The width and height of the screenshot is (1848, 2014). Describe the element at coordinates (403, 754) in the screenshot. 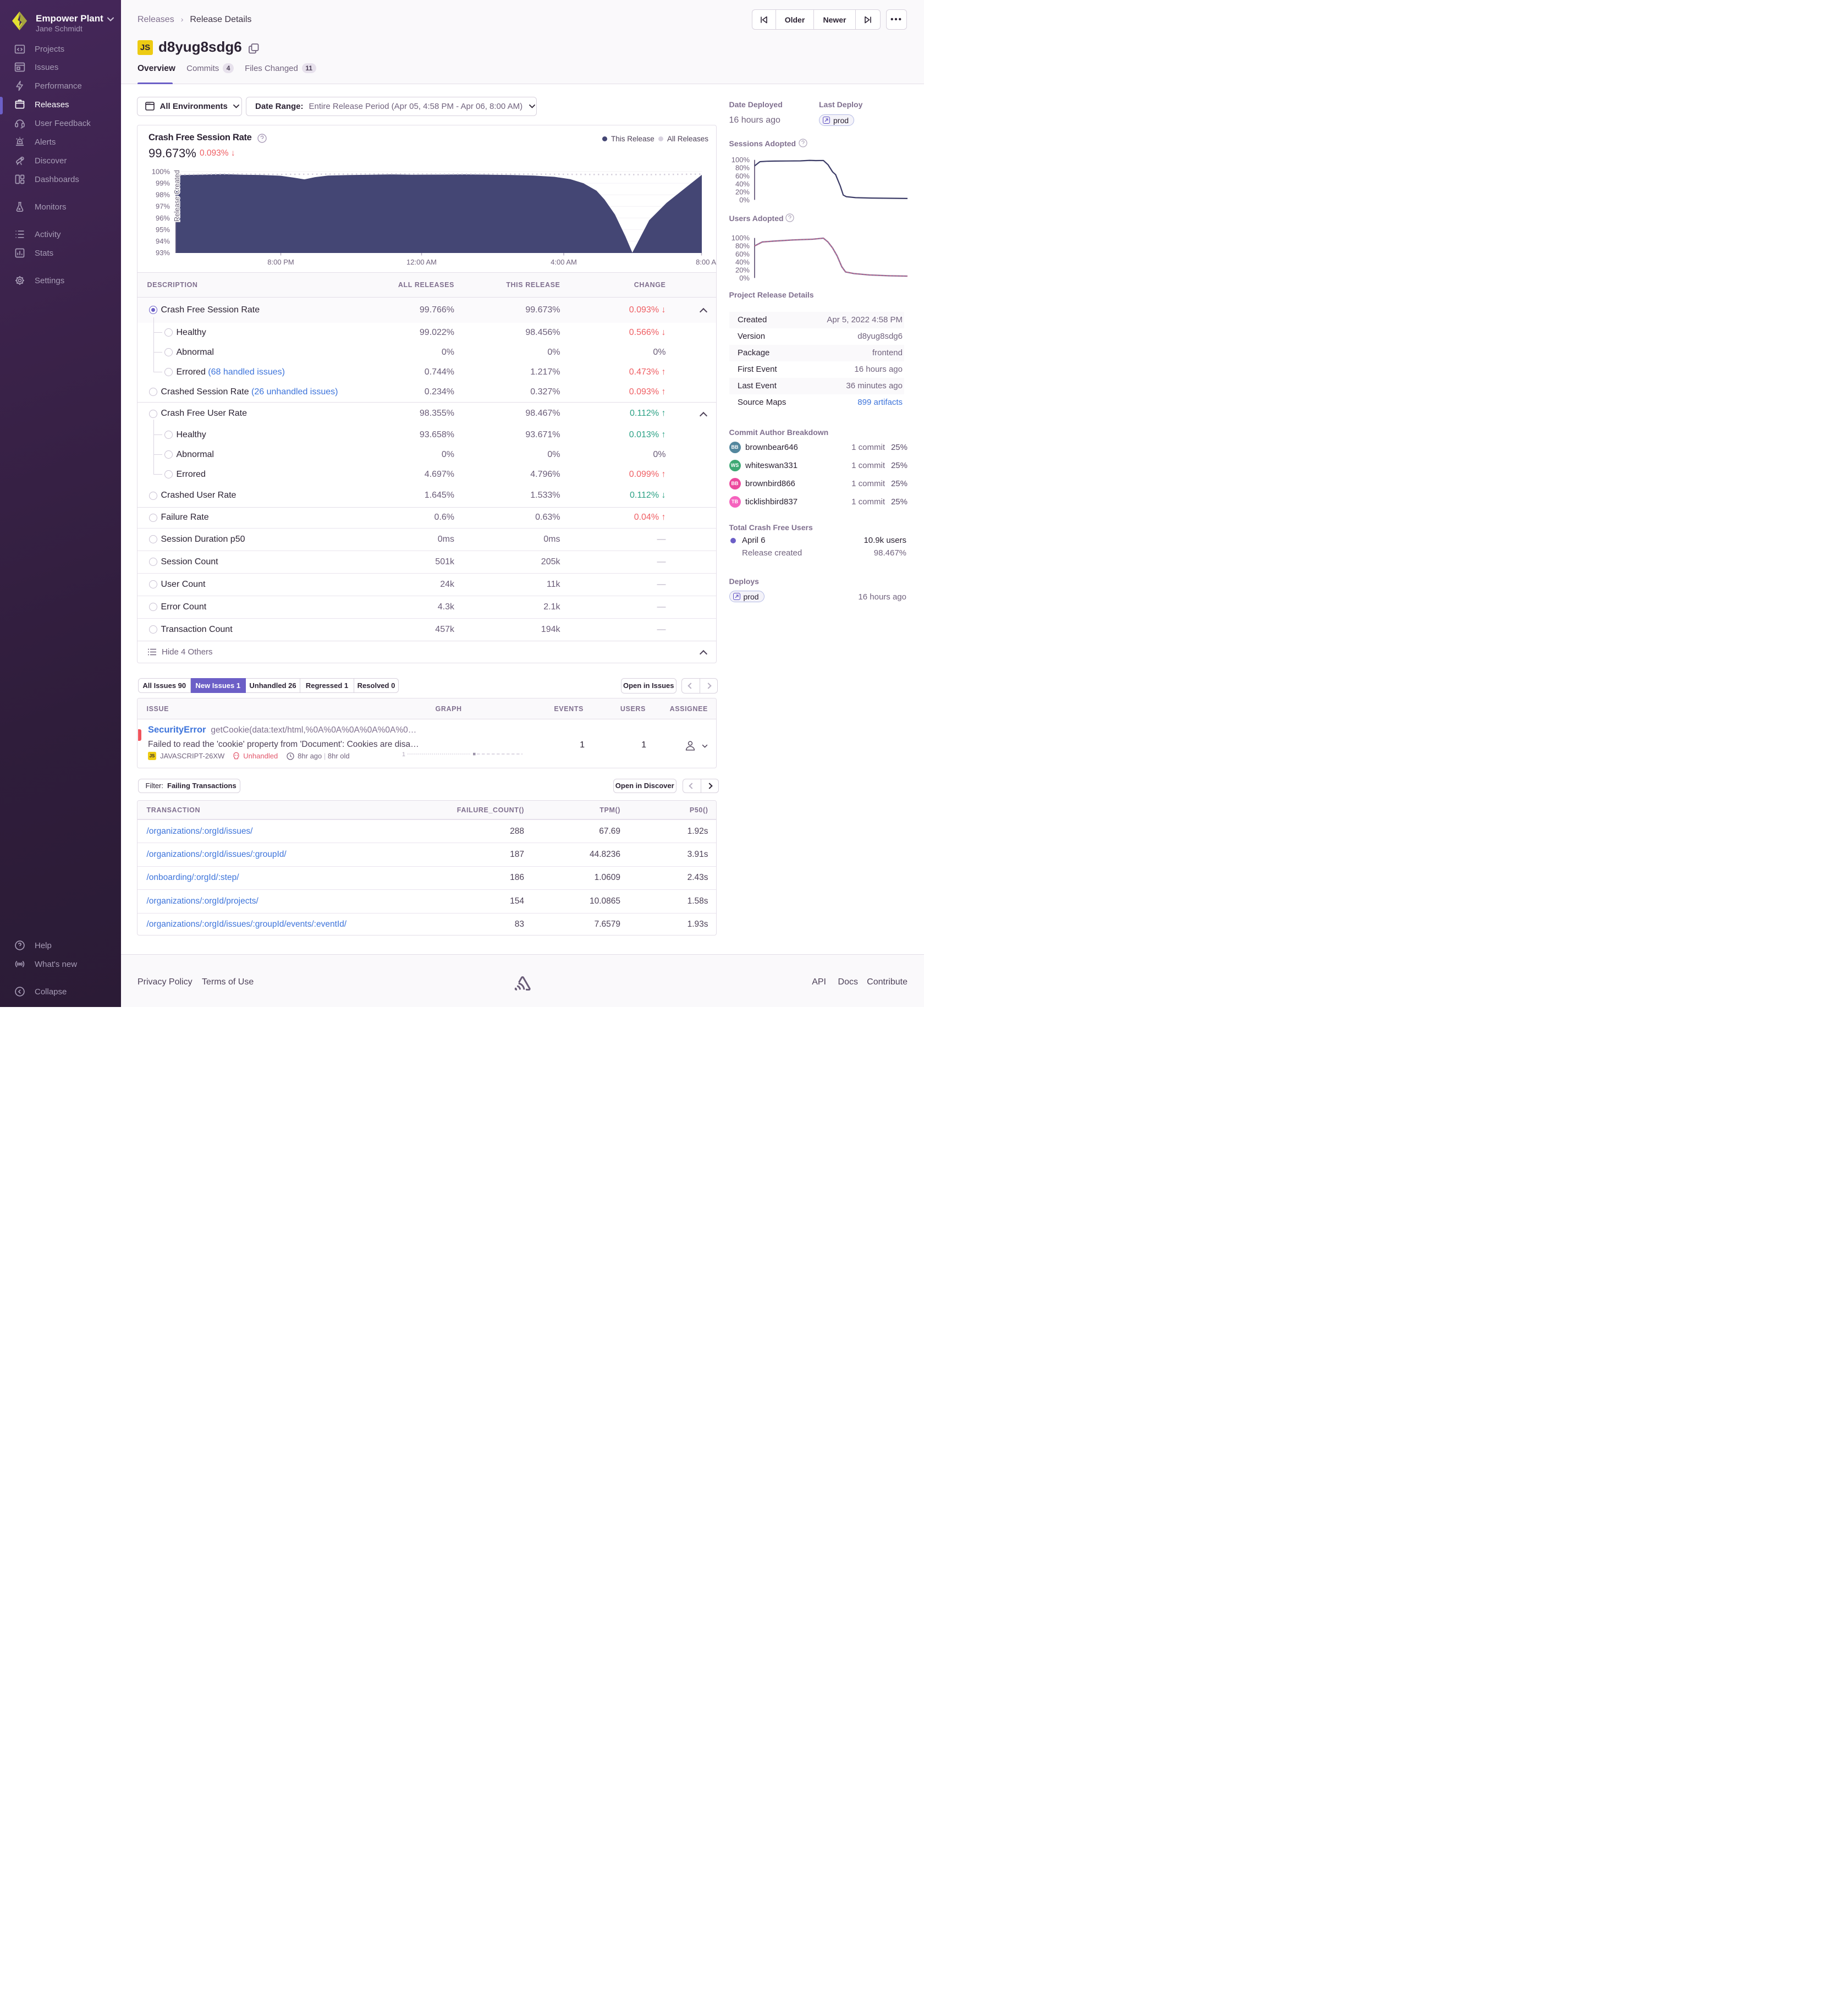

I see `svg-text: 1` at that location.